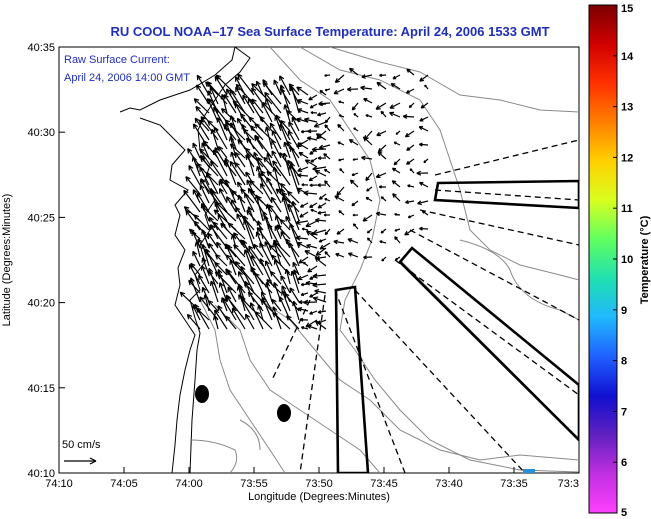  Describe the element at coordinates (624, 311) in the screenshot. I see `colorbar-tick-label: 9` at that location.